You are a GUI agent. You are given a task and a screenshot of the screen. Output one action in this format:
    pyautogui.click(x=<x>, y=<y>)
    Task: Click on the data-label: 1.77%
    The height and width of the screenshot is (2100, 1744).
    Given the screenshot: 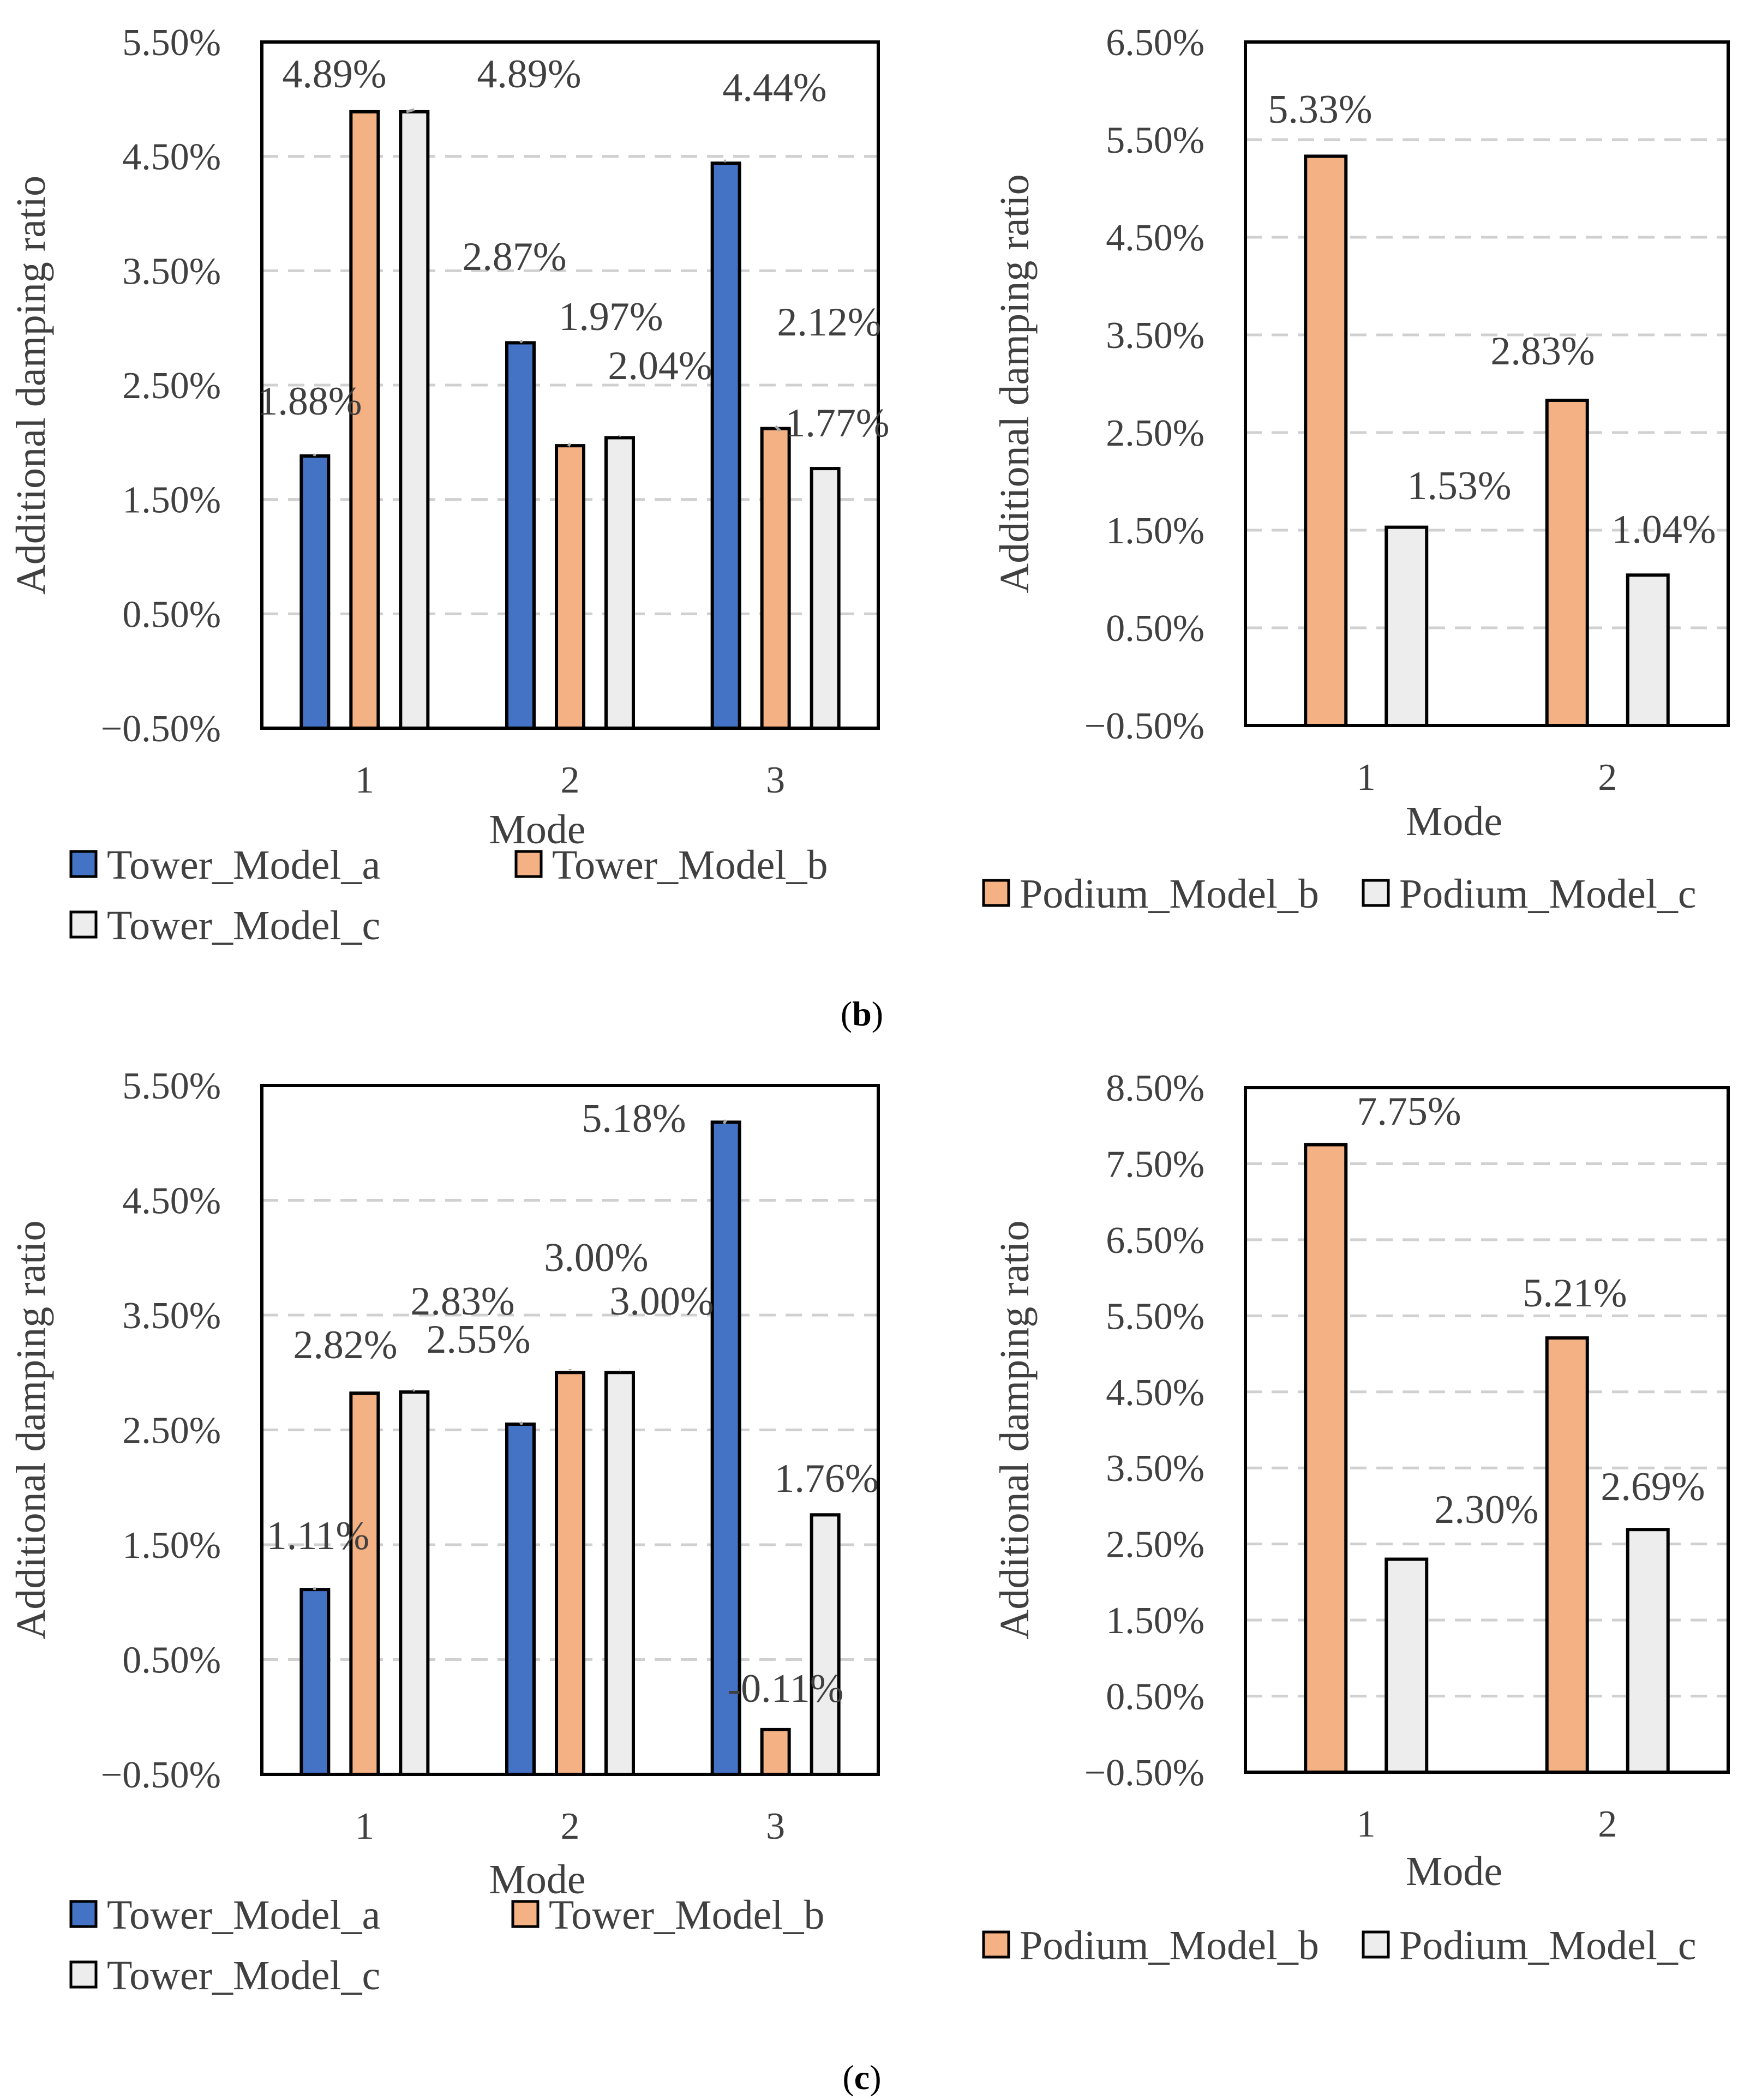 What is the action you would take?
    pyautogui.click(x=837, y=423)
    